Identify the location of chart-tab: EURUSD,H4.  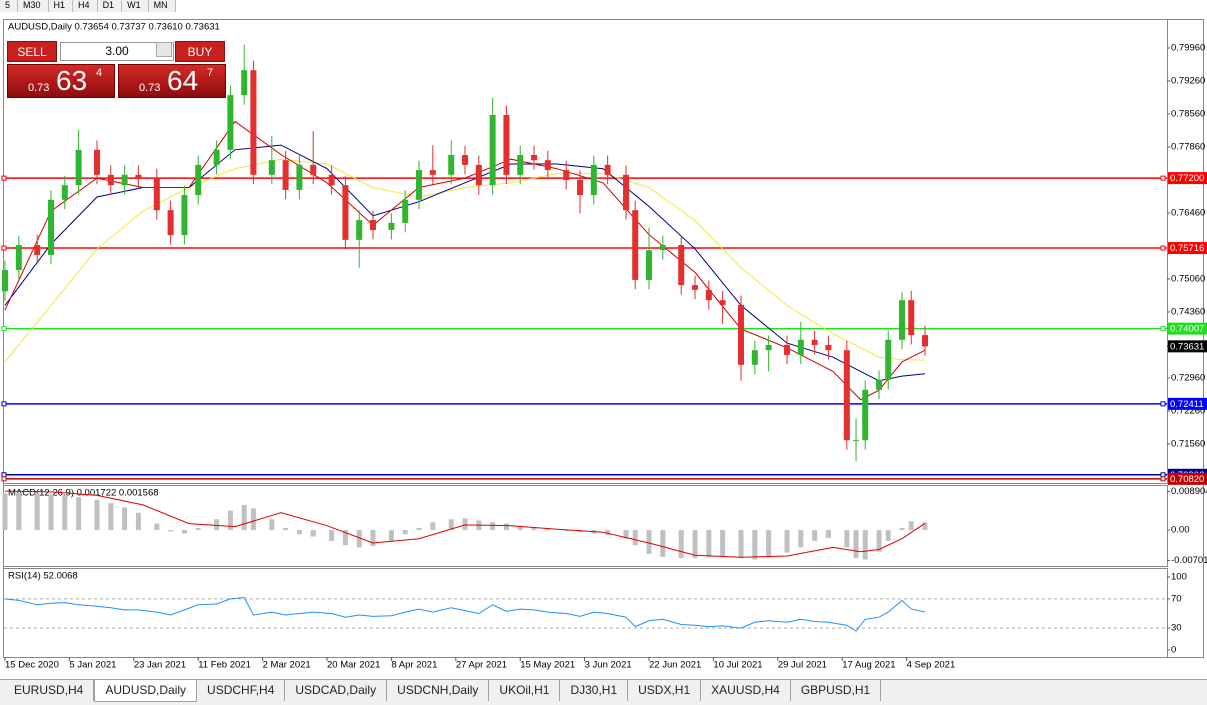
(49, 690).